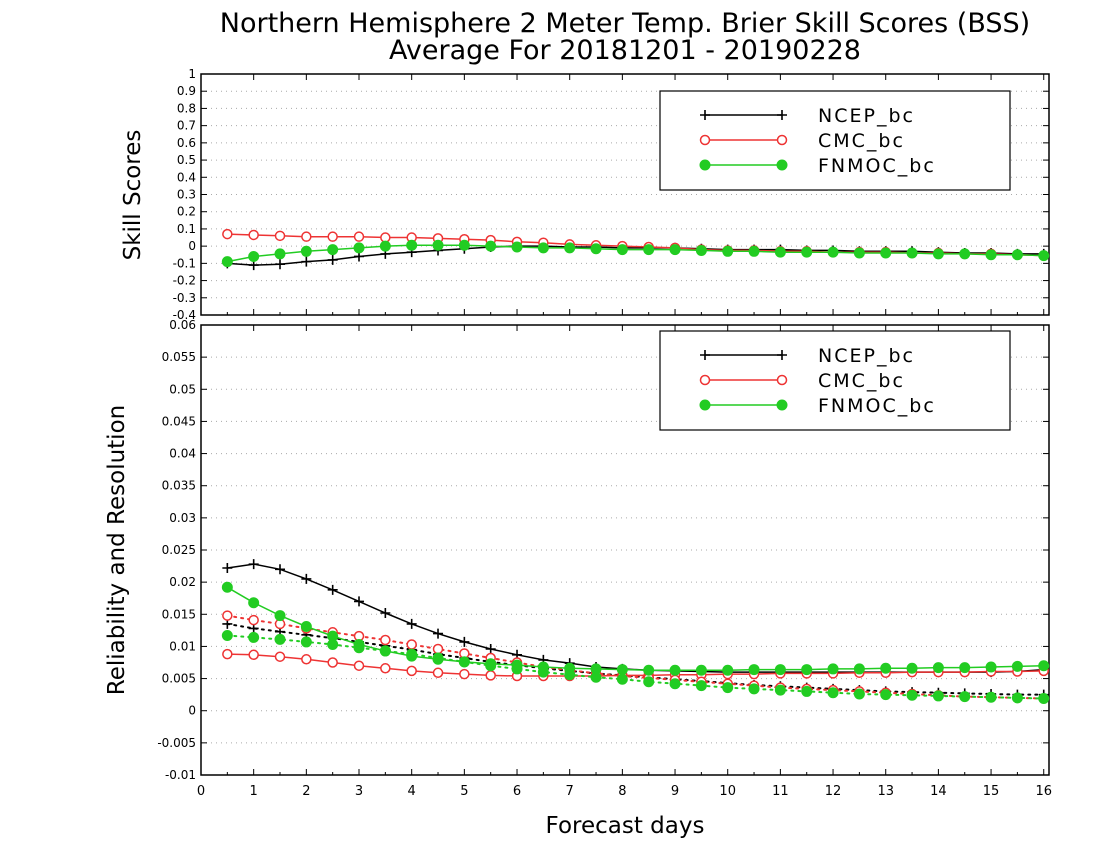  What do you see at coordinates (885, 791) in the screenshot?
I see `x-tick-label: 13` at bounding box center [885, 791].